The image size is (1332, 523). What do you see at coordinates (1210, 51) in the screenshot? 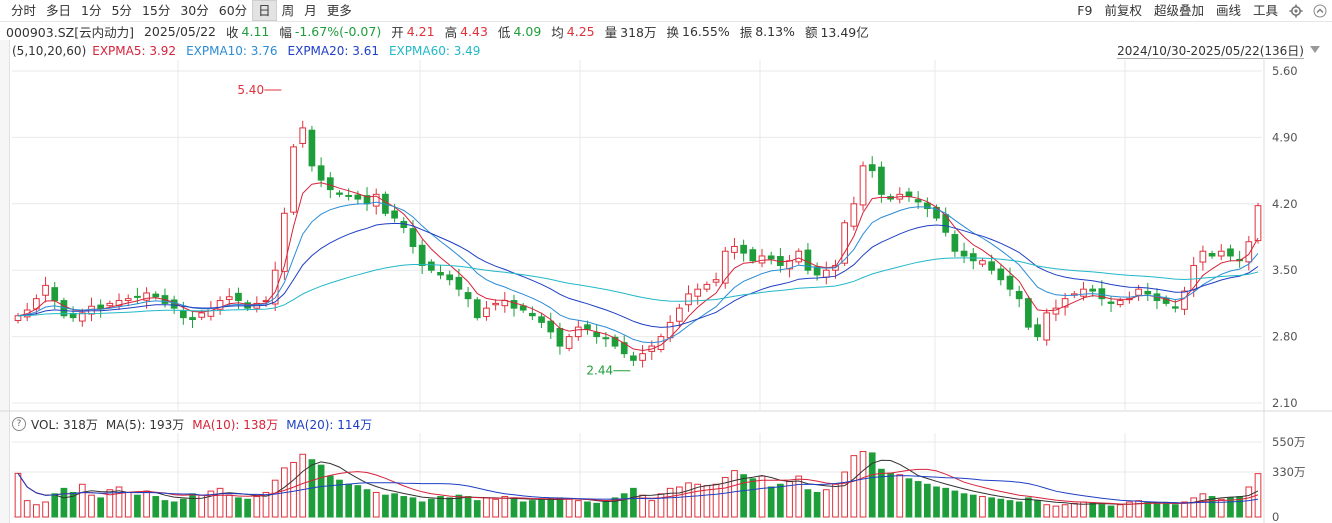
I see `date-range: 2024/10/30-2025/05/22(136日)` at bounding box center [1210, 51].